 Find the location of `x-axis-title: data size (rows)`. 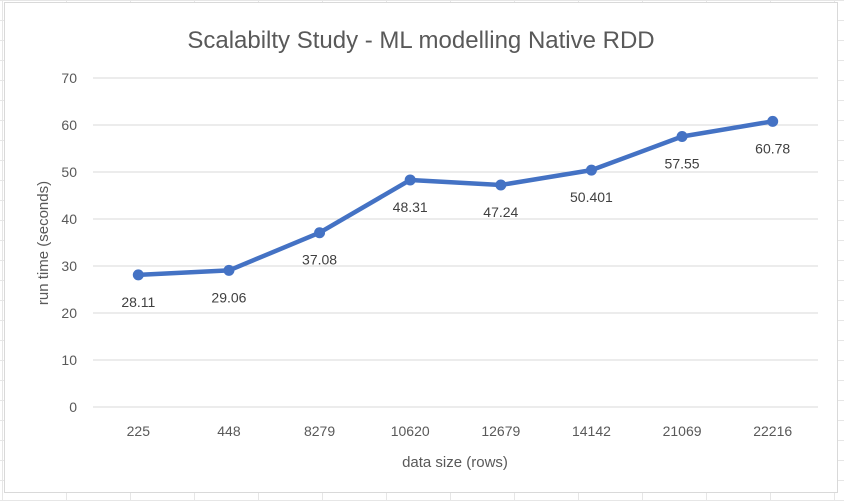

x-axis-title: data size (rows) is located at coordinates (455, 462).